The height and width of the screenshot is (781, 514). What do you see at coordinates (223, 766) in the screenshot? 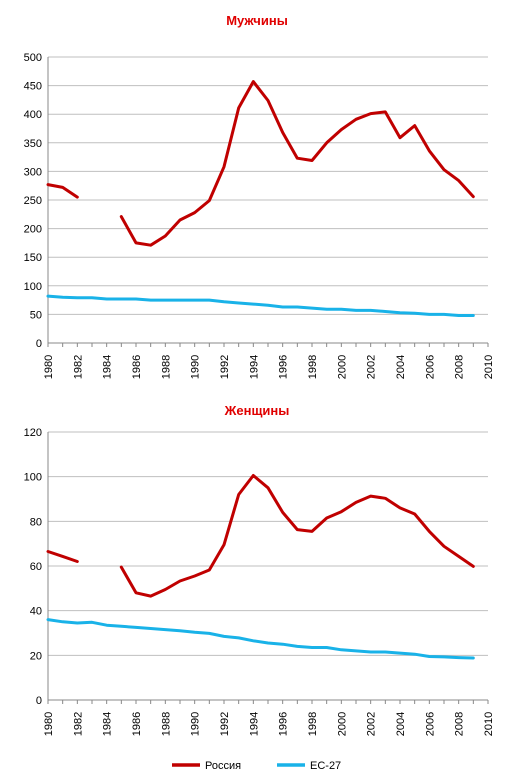
I see `legend-label-russia: Россия` at bounding box center [223, 766].